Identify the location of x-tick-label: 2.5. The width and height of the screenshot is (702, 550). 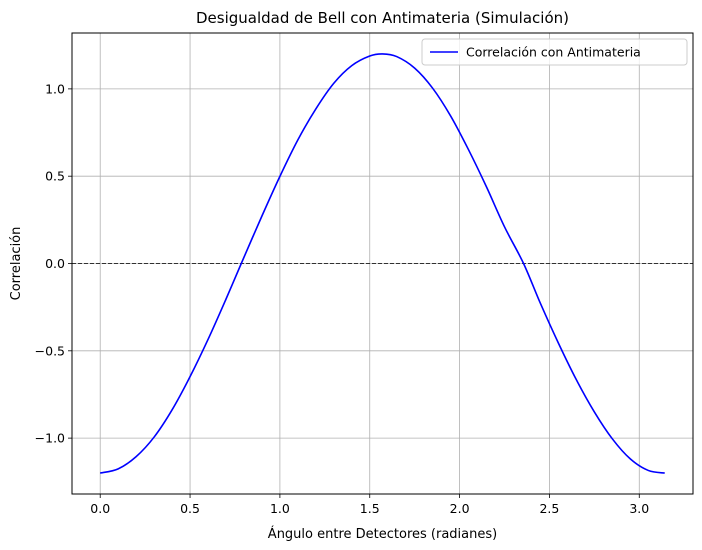
(549, 508).